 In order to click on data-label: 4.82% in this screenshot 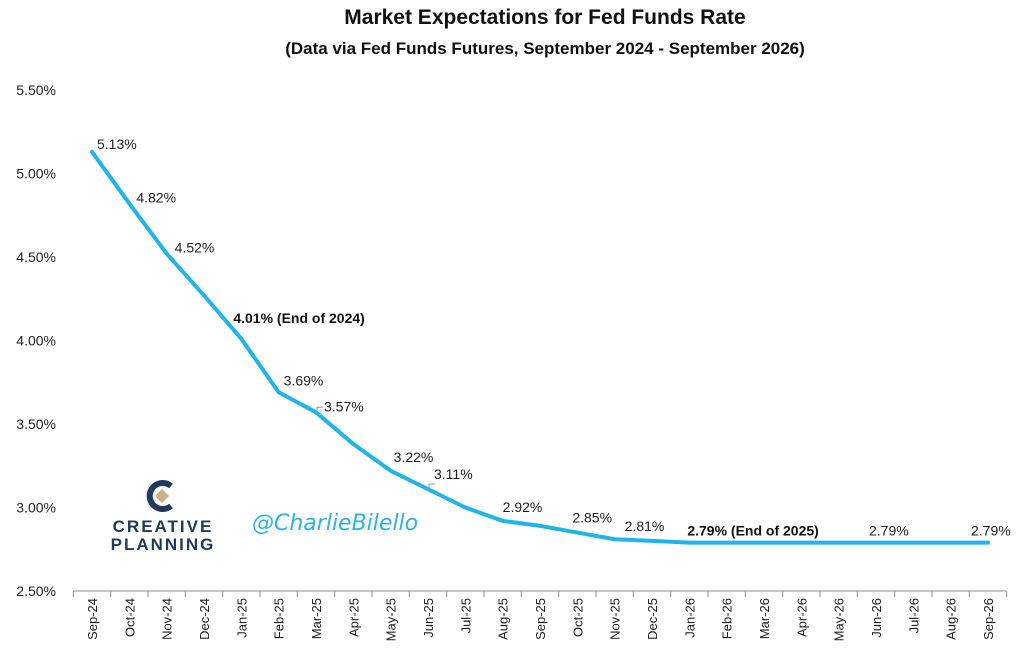, I will do `click(156, 198)`.